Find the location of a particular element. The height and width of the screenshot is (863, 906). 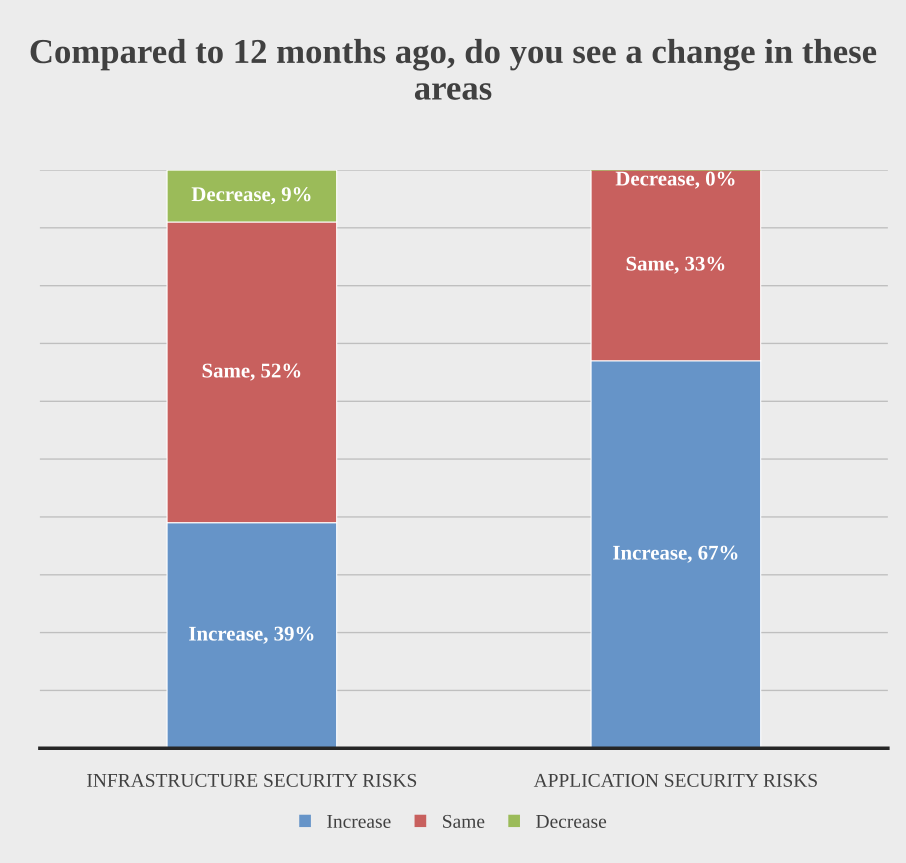

data-label: Increase, 67% is located at coordinates (675, 554).